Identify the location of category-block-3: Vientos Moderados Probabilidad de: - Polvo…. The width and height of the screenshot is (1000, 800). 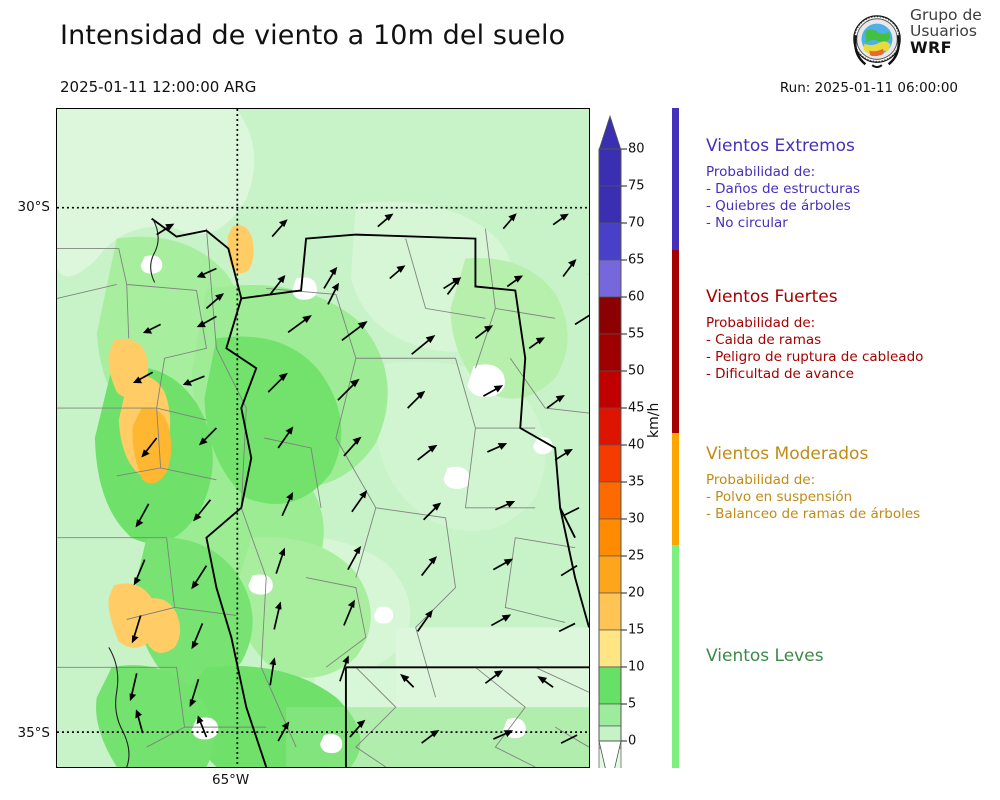
(813, 483).